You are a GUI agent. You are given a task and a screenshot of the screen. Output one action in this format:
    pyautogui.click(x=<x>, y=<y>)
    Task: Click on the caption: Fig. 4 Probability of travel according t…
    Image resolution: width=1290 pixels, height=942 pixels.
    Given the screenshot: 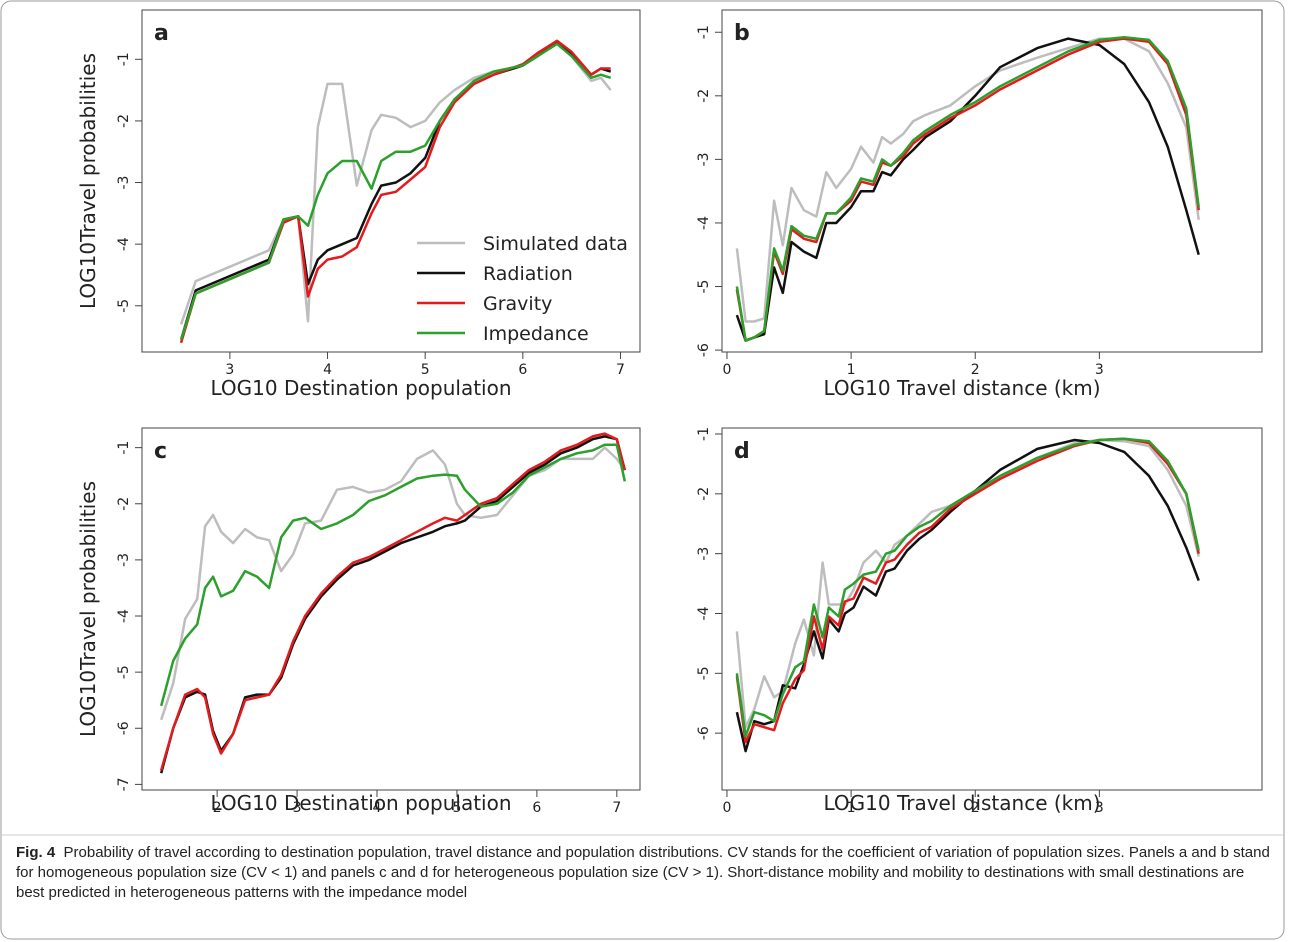 What is the action you would take?
    pyautogui.click(x=643, y=873)
    